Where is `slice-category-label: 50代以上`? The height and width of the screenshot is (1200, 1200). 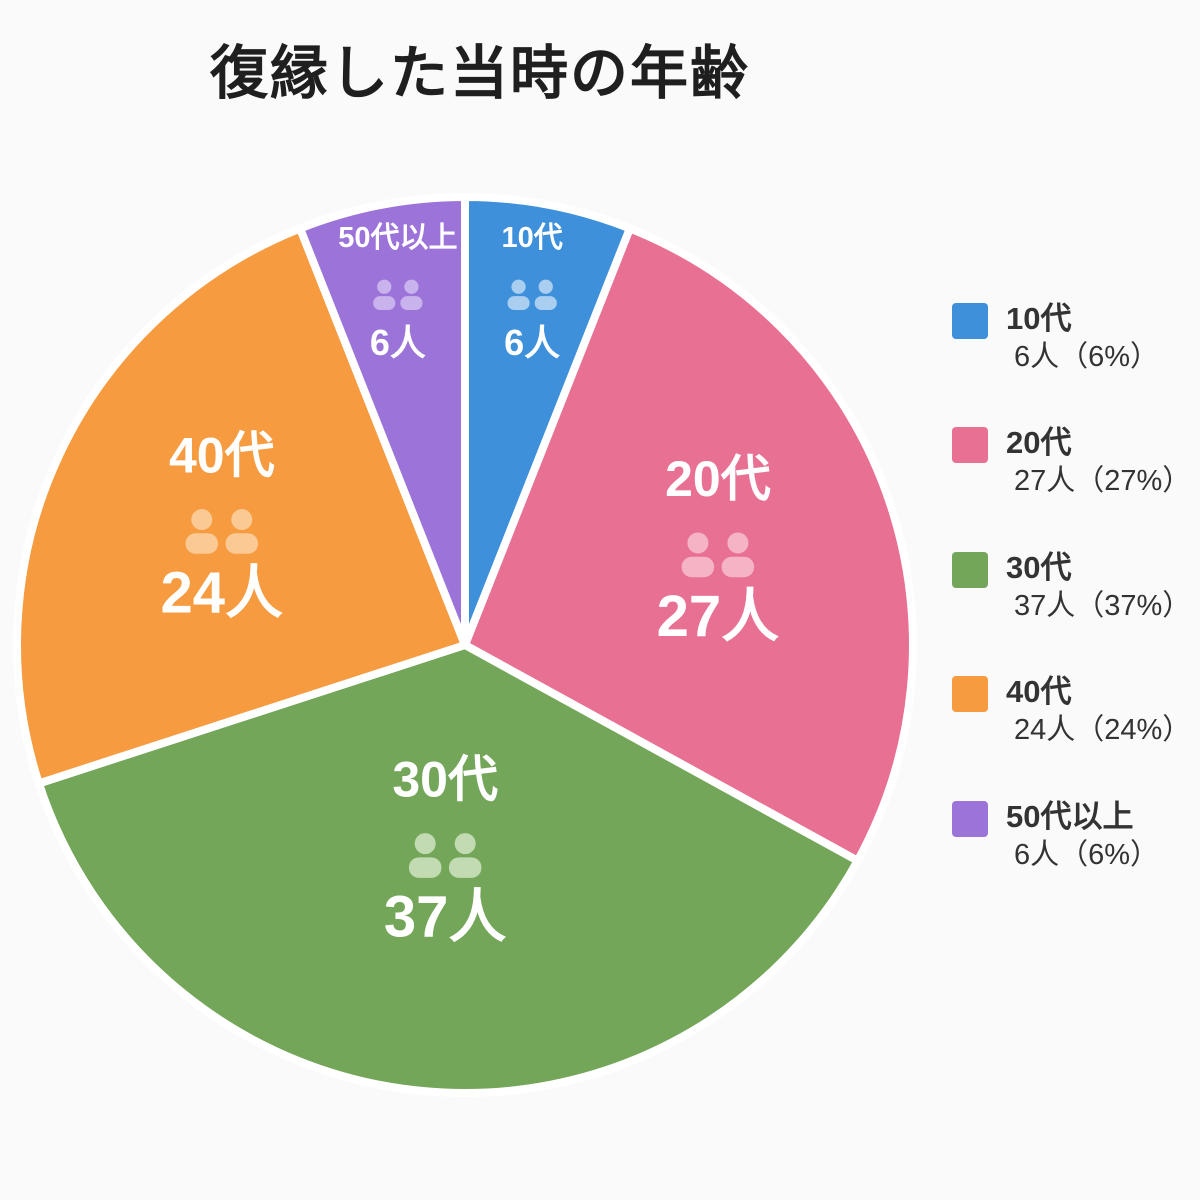
slice-category-label: 50代以上 is located at coordinates (397, 237).